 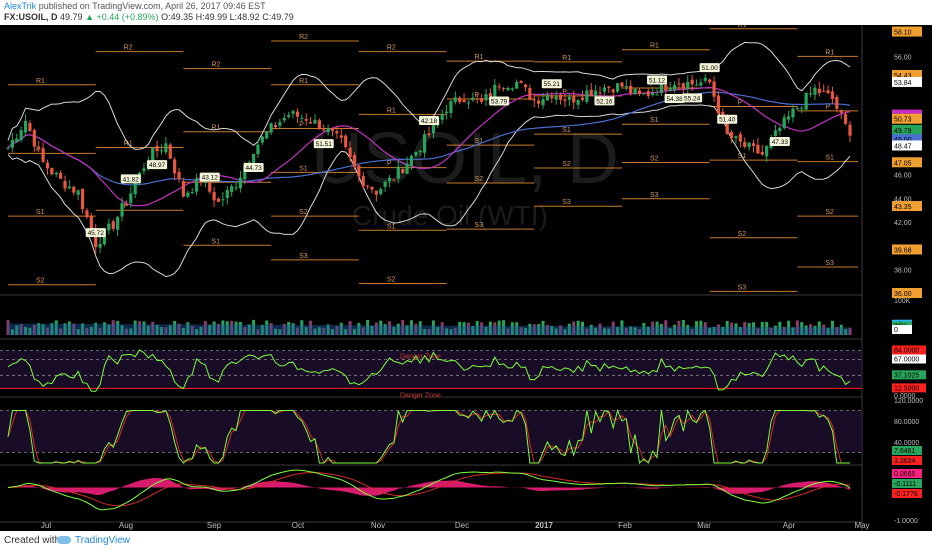 I want to click on price-tick: 42.00, so click(x=903, y=223).